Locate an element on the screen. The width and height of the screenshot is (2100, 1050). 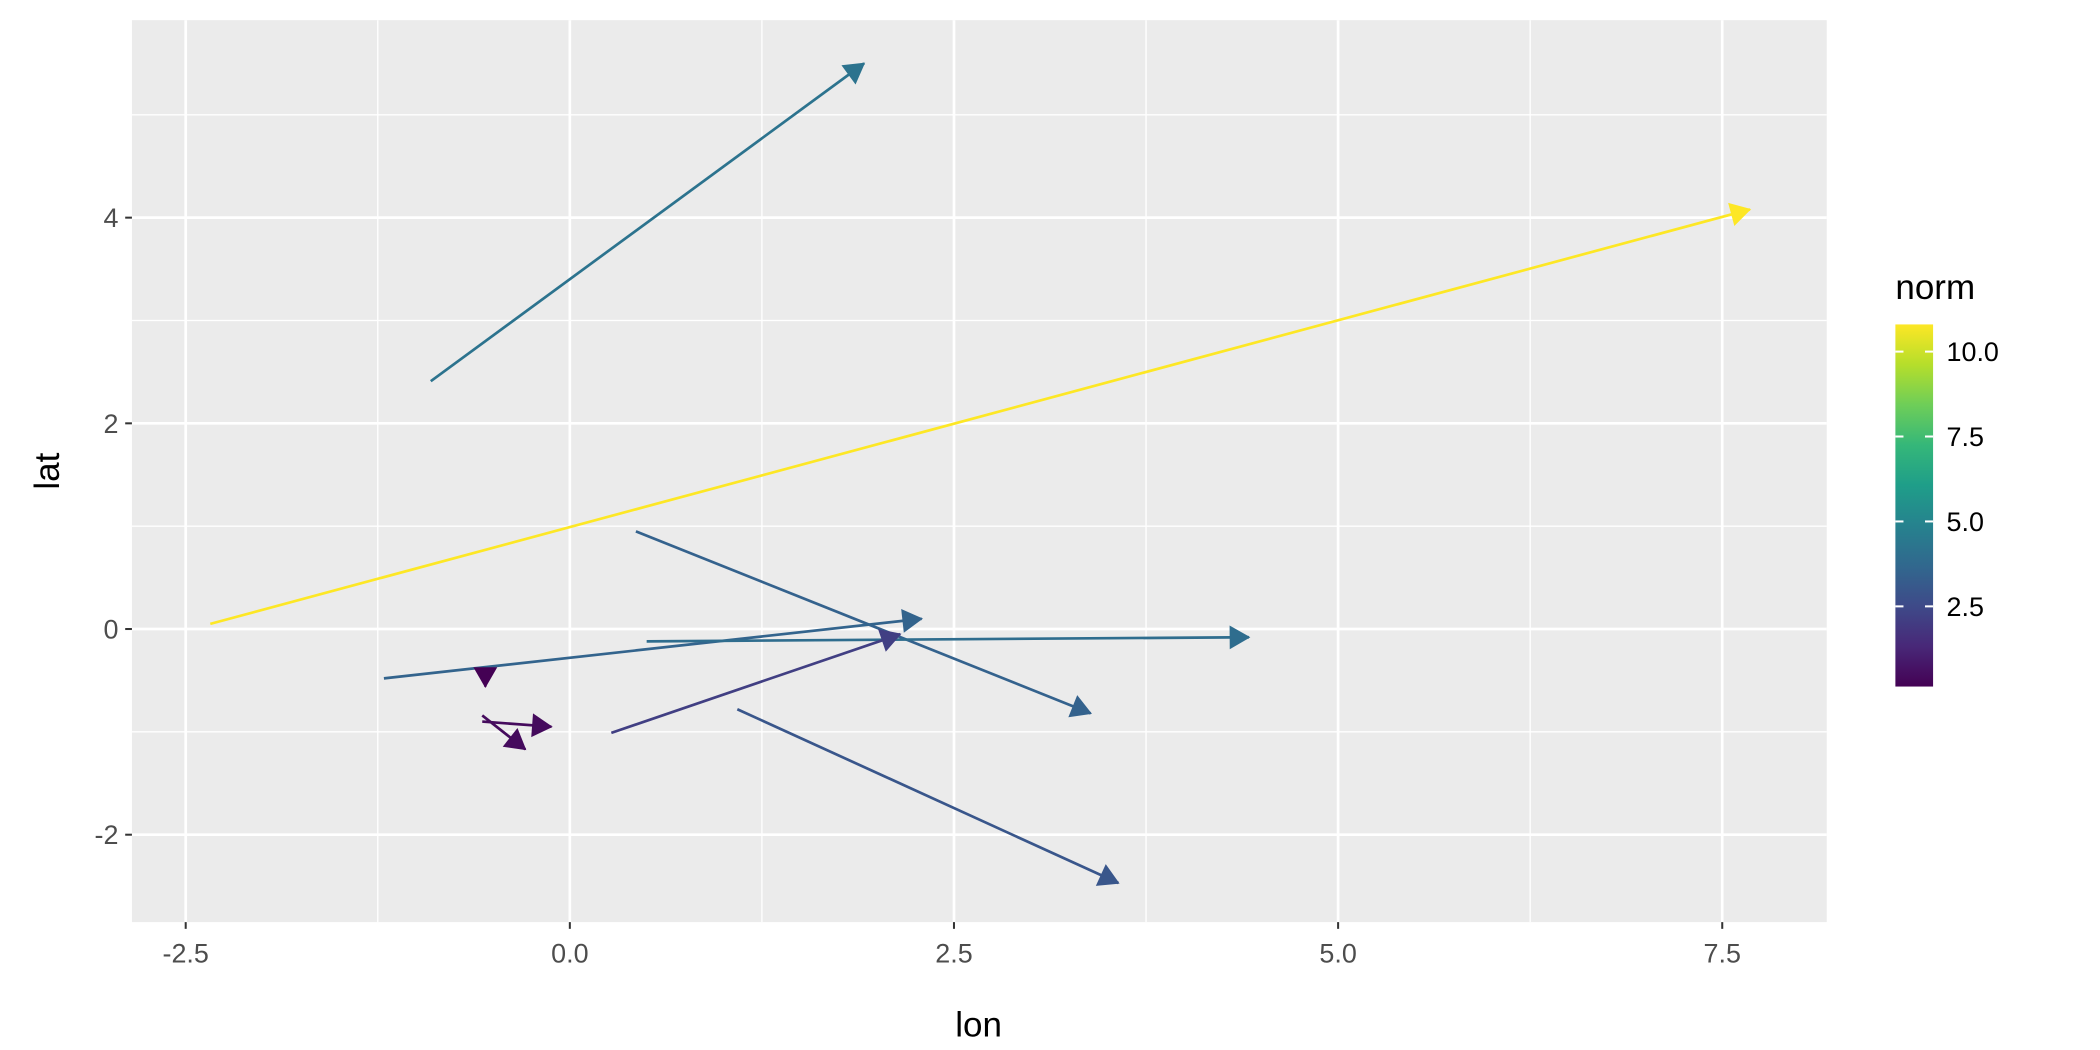
y-tick-label: 4 is located at coordinates (110, 218).